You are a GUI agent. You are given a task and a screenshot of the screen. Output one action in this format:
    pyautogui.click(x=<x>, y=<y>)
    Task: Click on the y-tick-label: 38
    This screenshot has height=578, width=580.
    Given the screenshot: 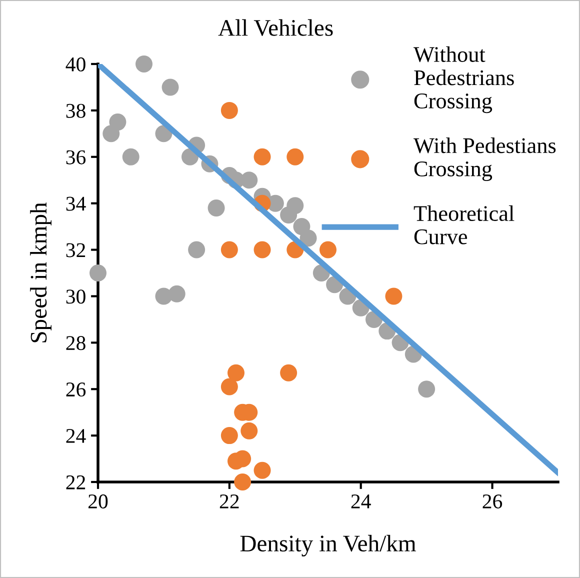 What is the action you would take?
    pyautogui.click(x=76, y=111)
    